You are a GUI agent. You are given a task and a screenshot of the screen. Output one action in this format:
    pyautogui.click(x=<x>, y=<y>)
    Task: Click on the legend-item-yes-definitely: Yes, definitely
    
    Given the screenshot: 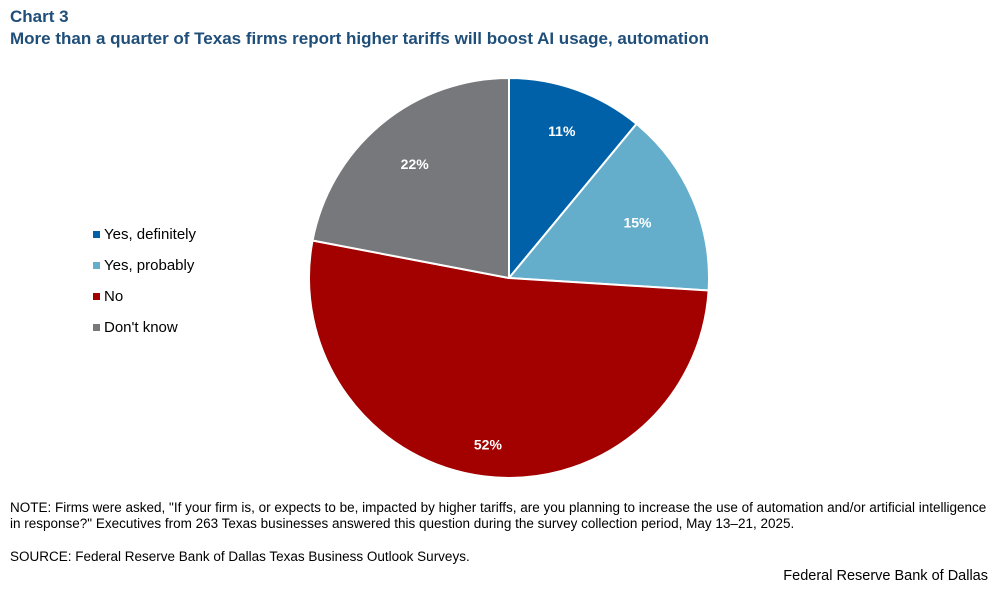 What is the action you would take?
    pyautogui.click(x=144, y=234)
    